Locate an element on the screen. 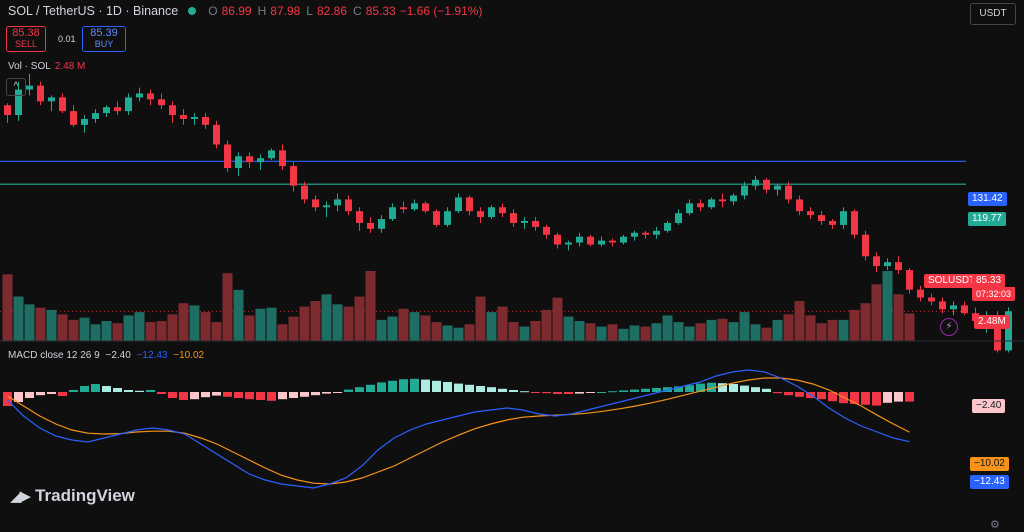  open-value: 86.99 is located at coordinates (236, 11).